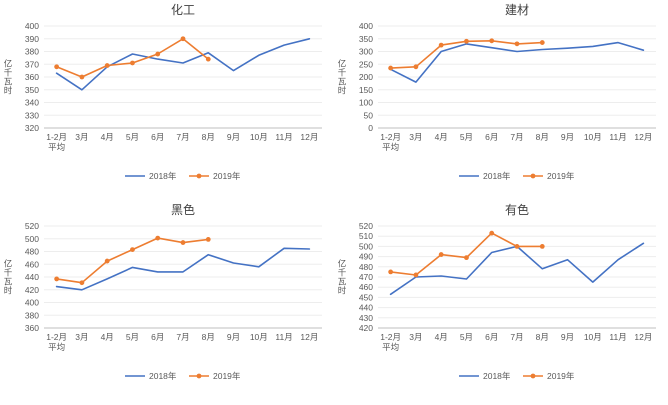 This screenshot has height=405, width=668. I want to click on x-tick-label: 12月, so click(643, 137).